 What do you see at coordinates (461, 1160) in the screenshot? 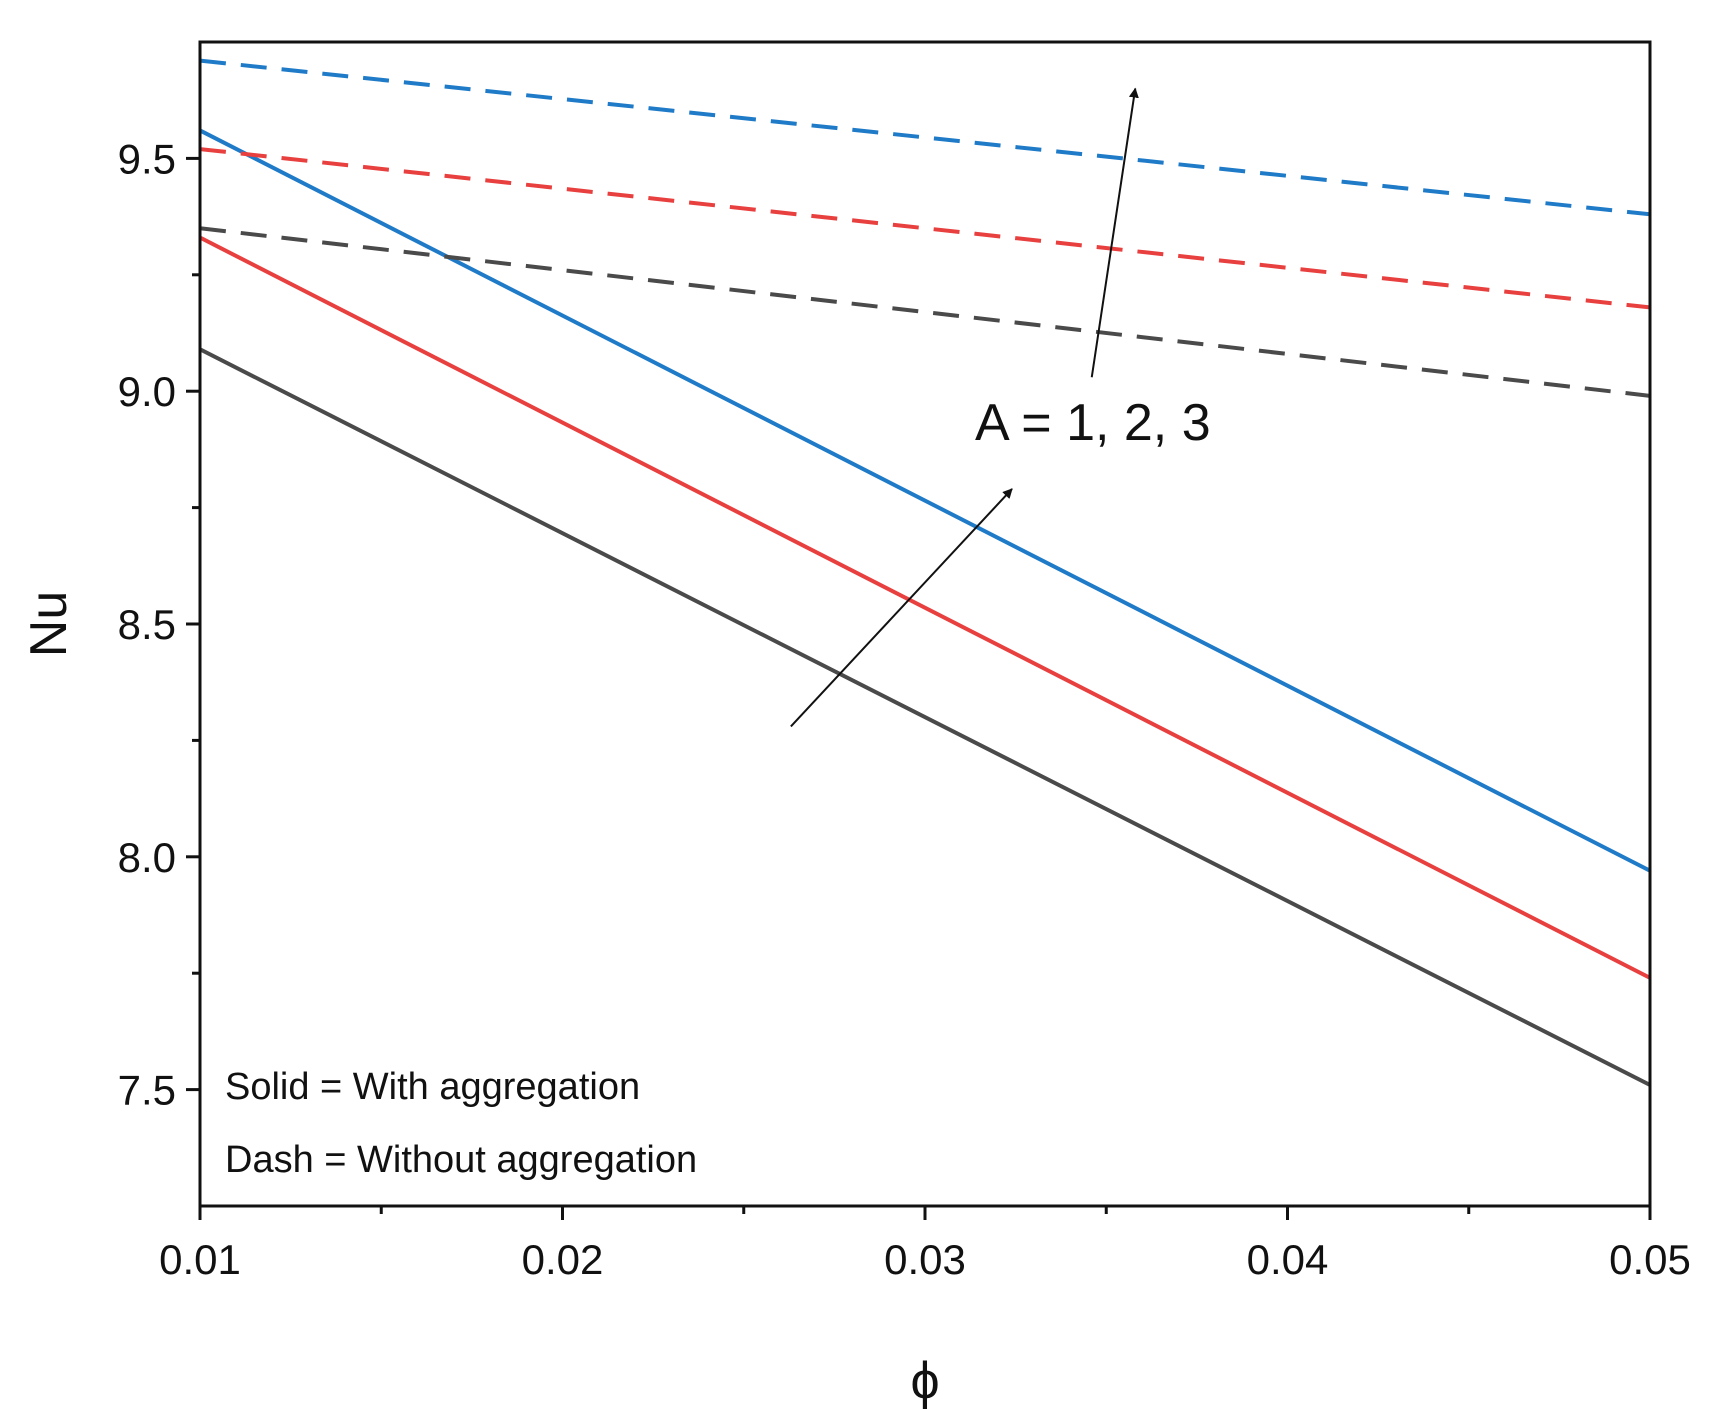
I see `legend-line-dash: Dash = Without aggregation` at bounding box center [461, 1160].